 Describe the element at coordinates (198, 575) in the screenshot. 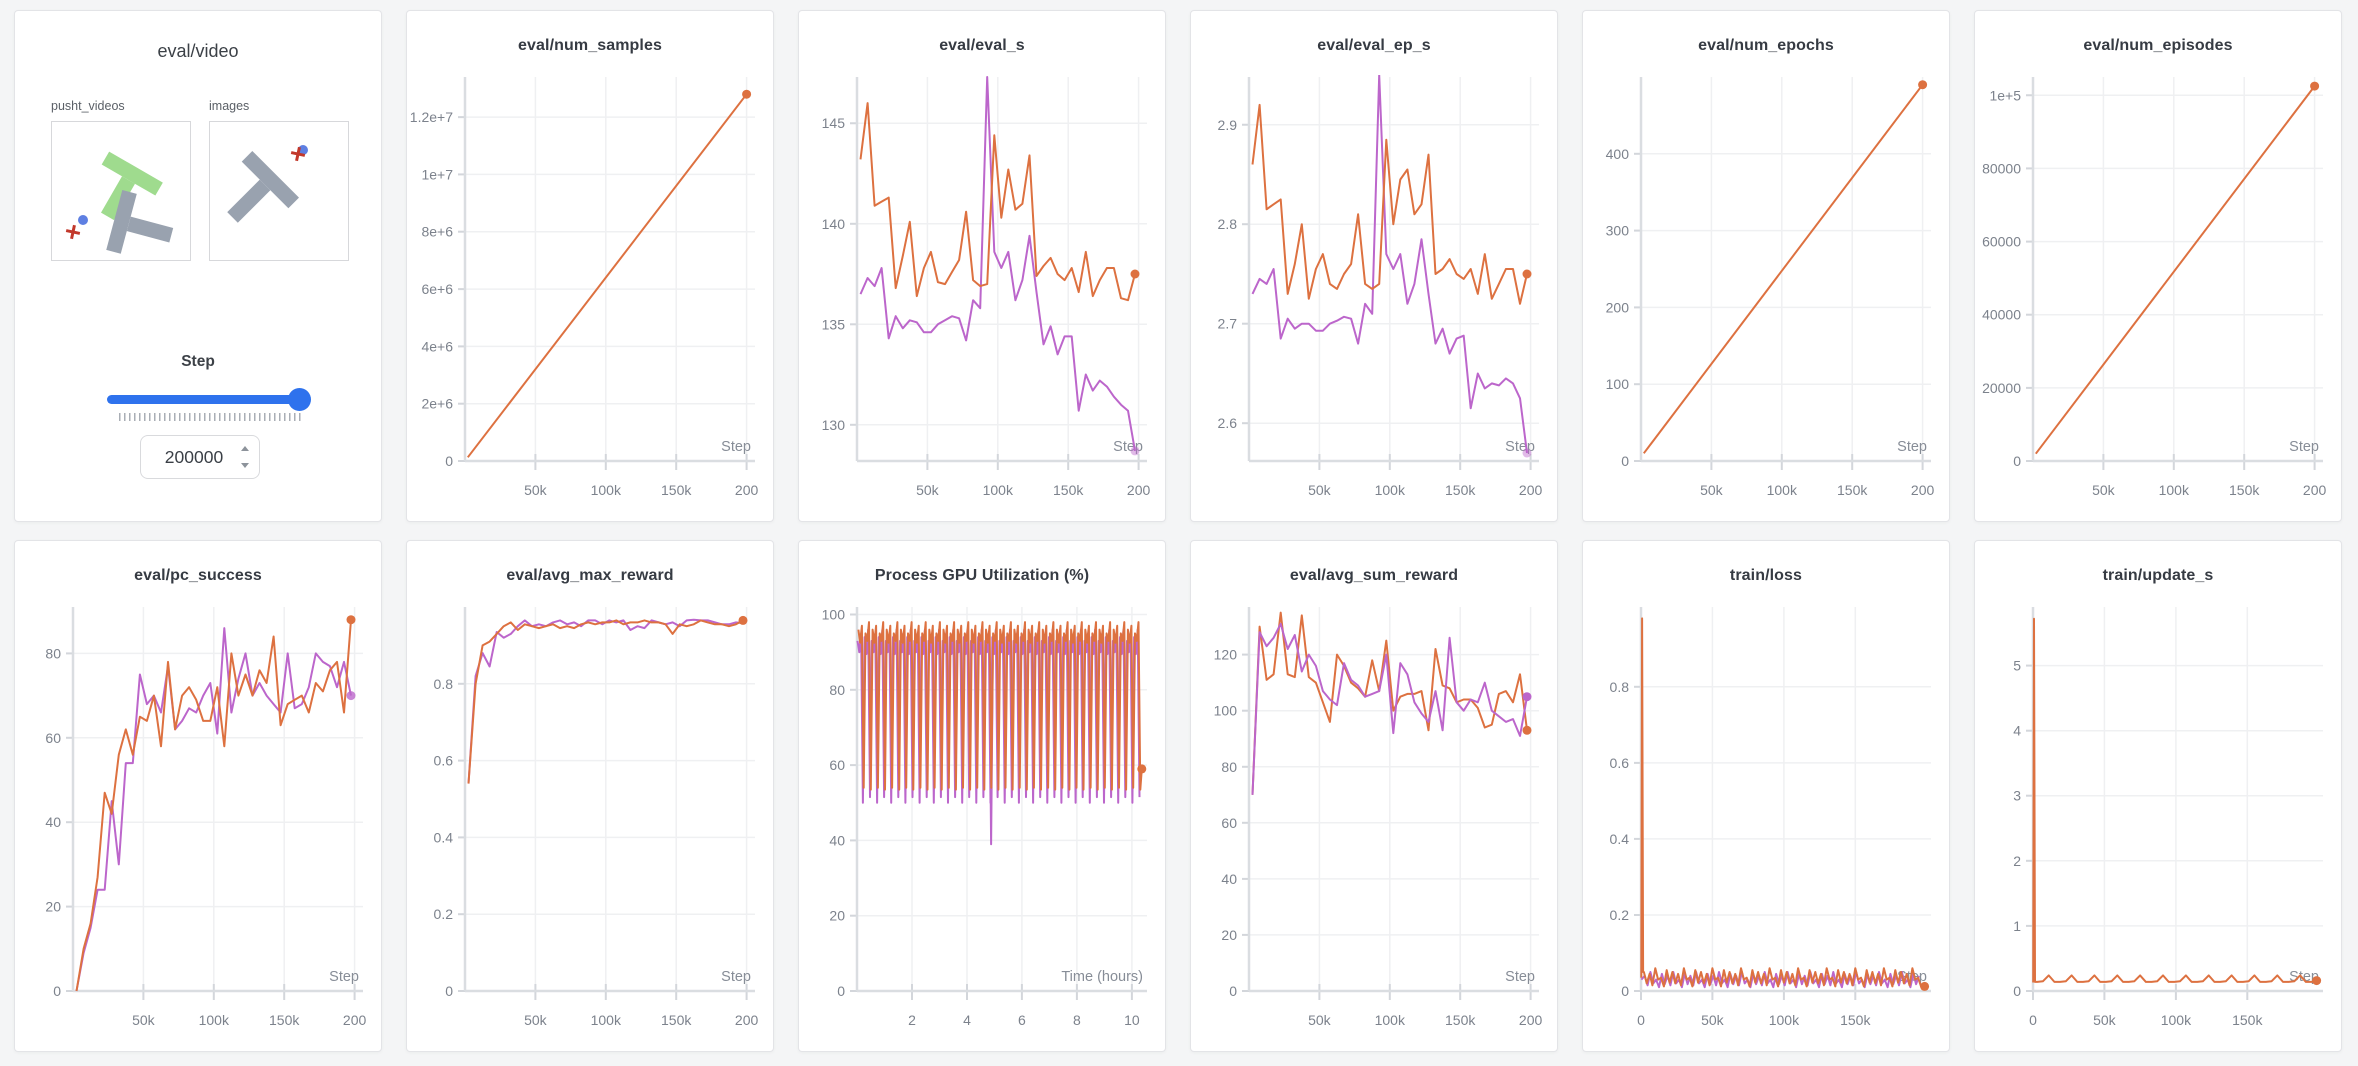

I see `chart-title: eval/pc_success` at that location.